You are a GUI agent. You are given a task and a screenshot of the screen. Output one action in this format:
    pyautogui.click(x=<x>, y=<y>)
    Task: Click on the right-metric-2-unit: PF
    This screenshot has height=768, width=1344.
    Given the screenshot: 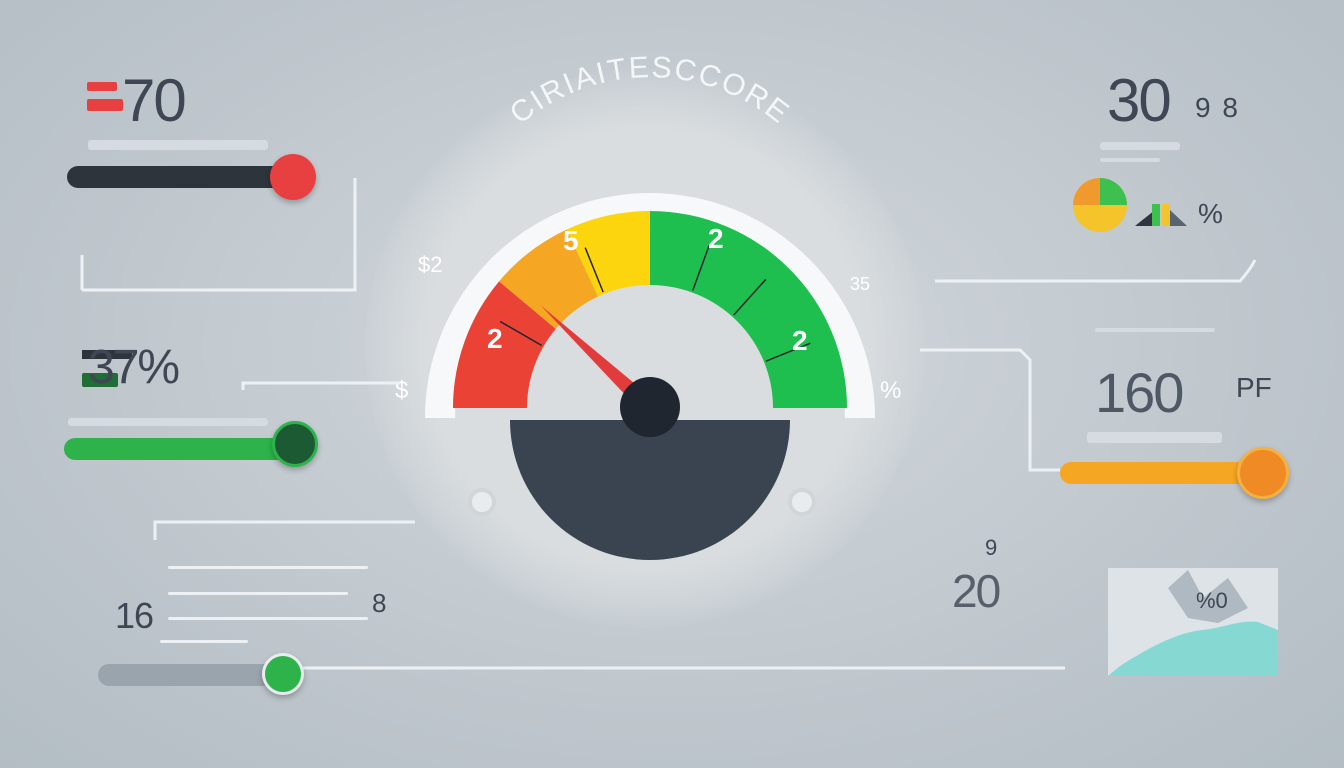 What is the action you would take?
    pyautogui.click(x=1254, y=387)
    